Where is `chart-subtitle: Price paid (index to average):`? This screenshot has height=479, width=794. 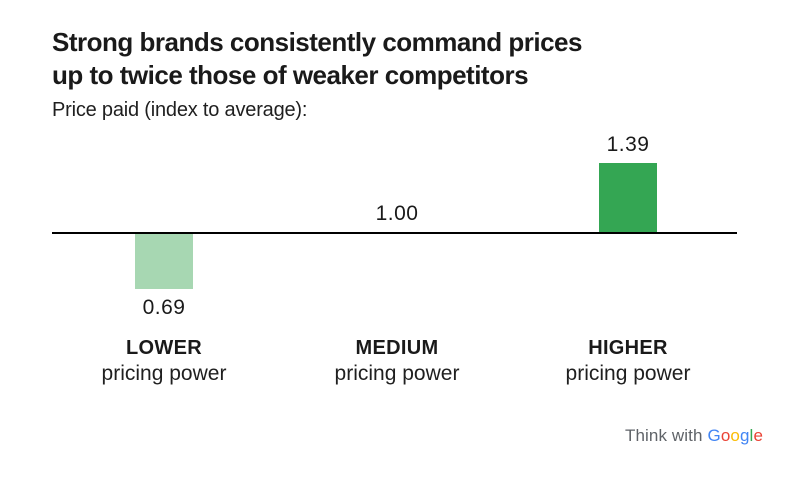 chart-subtitle: Price paid (index to average): is located at coordinates (180, 110).